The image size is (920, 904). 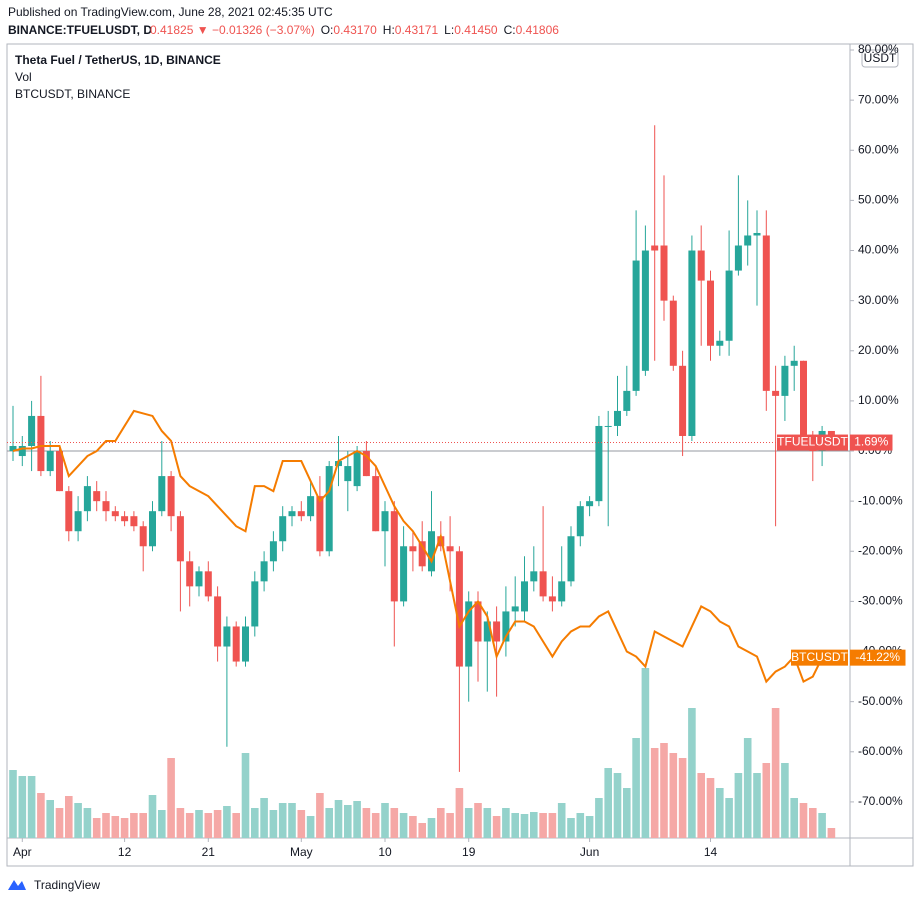 What do you see at coordinates (878, 200) in the screenshot?
I see `y-tick-label: 50.00%` at bounding box center [878, 200].